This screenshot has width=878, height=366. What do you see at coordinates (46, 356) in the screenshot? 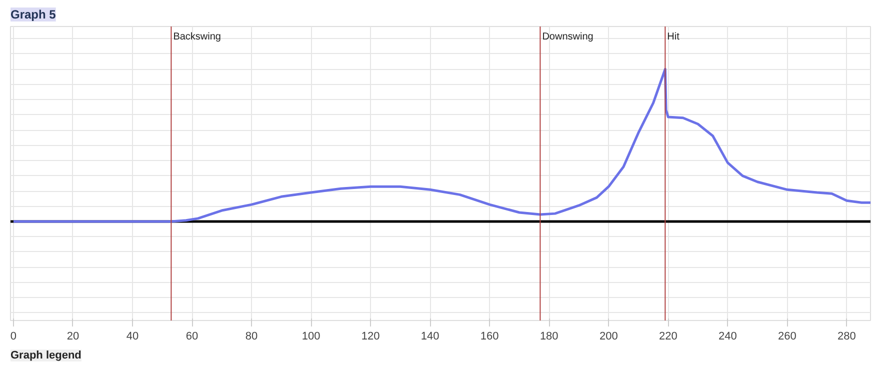
I see `text: Graph legend` at bounding box center [46, 356].